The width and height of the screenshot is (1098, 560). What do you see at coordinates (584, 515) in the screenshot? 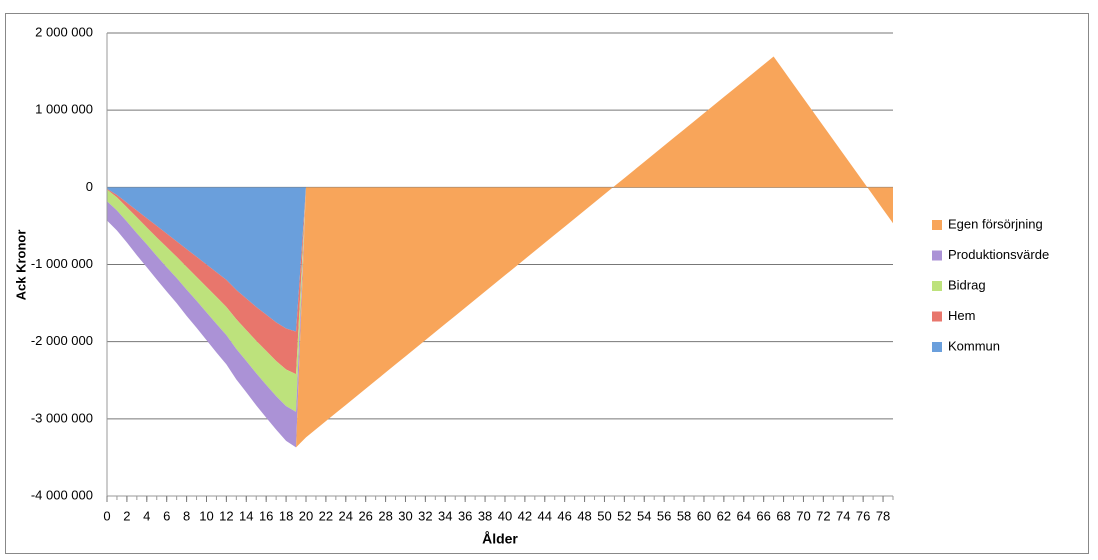
I see `x-tick-label: 48` at bounding box center [584, 515].